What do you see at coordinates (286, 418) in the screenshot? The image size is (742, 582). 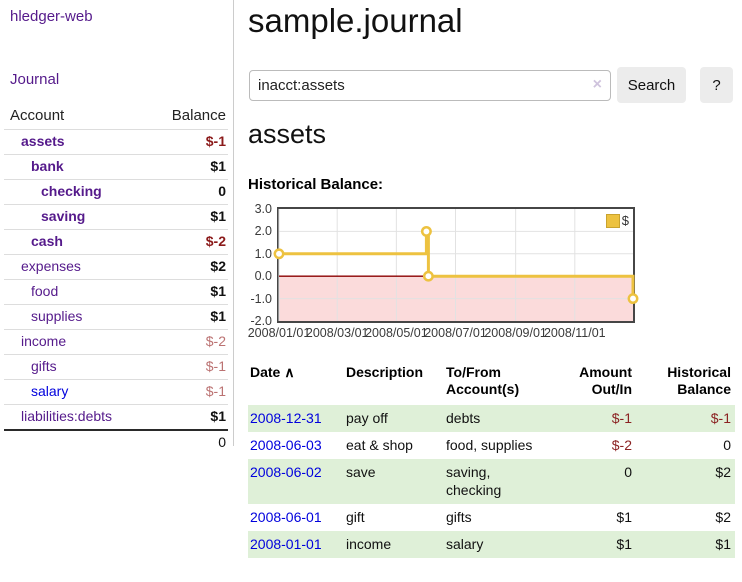 I see `transaction-date-link: 2008-12-31` at bounding box center [286, 418].